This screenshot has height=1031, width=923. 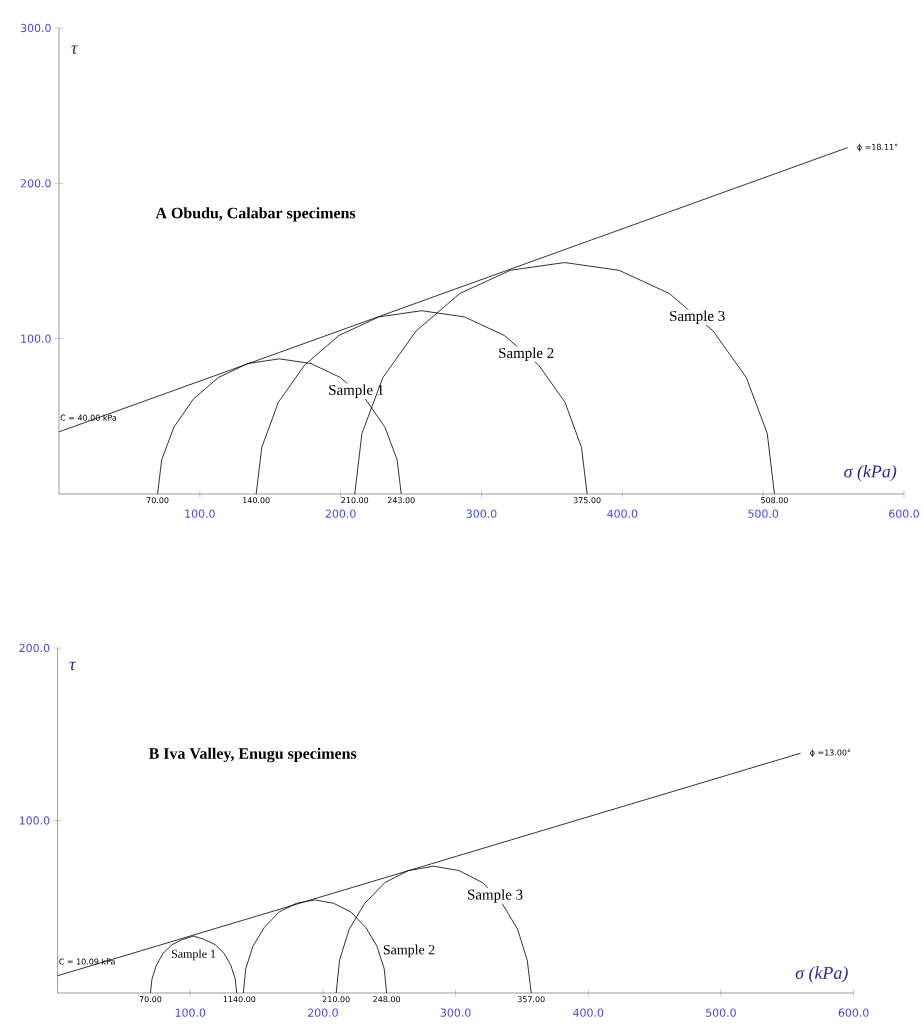 What do you see at coordinates (35, 28) in the screenshot?
I see `y-tick-label: 300.0` at bounding box center [35, 28].